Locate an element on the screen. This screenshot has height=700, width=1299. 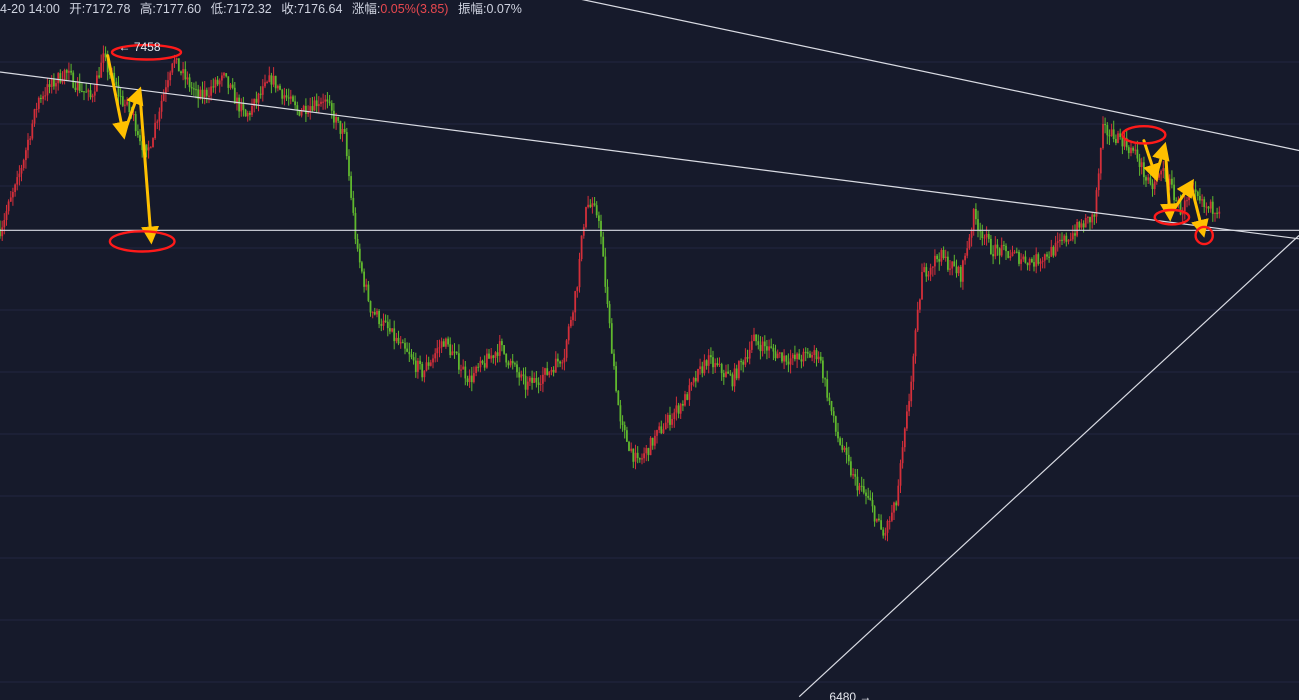
circle-support-left is located at coordinates (142, 241).